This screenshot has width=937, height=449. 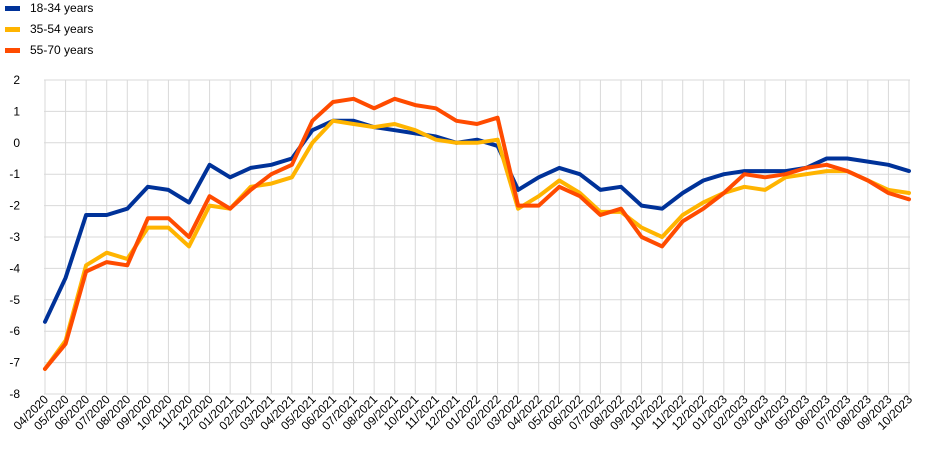 What do you see at coordinates (14, 174) in the screenshot?
I see `y-tick-label: -1` at bounding box center [14, 174].